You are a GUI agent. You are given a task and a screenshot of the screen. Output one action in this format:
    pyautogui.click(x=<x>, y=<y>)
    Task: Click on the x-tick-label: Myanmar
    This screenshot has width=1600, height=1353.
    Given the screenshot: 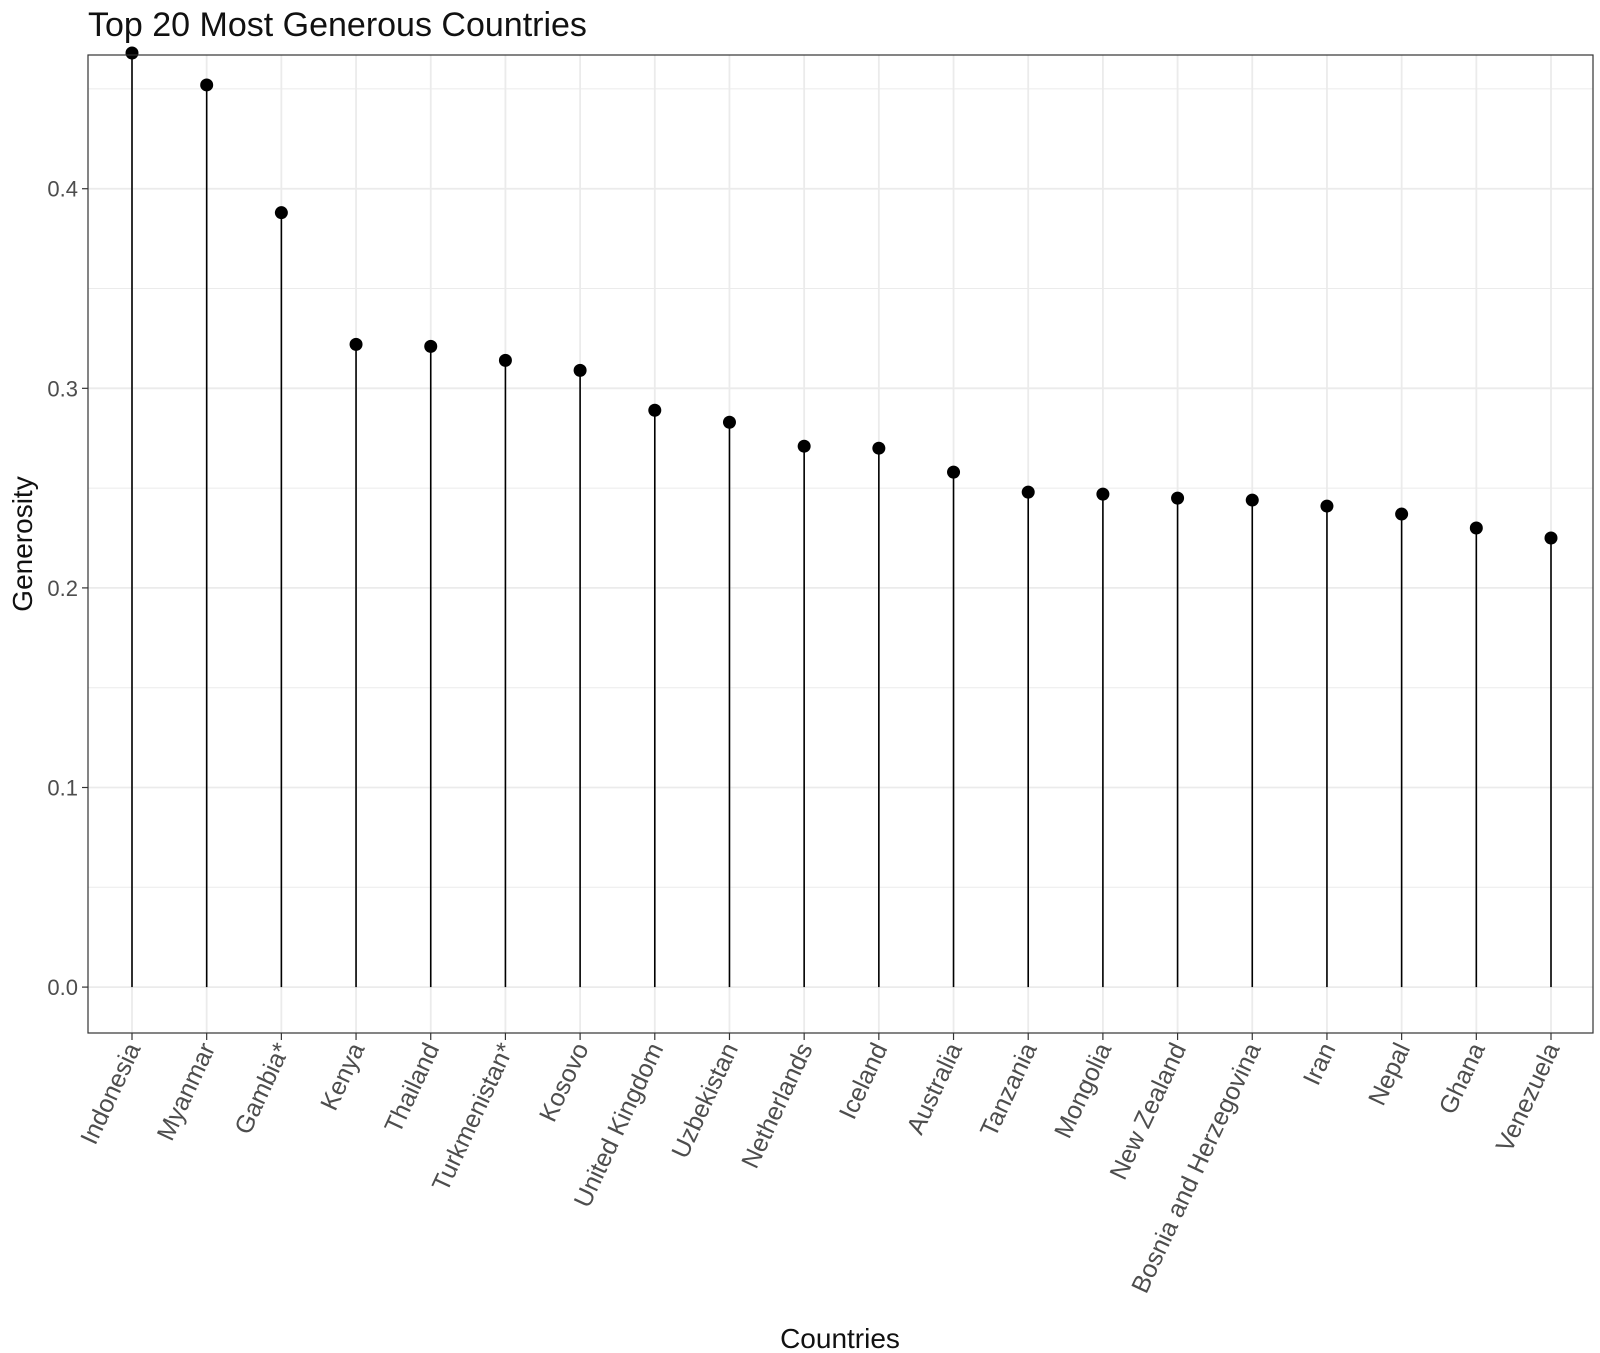 What is the action you would take?
    pyautogui.click(x=186, y=1092)
    